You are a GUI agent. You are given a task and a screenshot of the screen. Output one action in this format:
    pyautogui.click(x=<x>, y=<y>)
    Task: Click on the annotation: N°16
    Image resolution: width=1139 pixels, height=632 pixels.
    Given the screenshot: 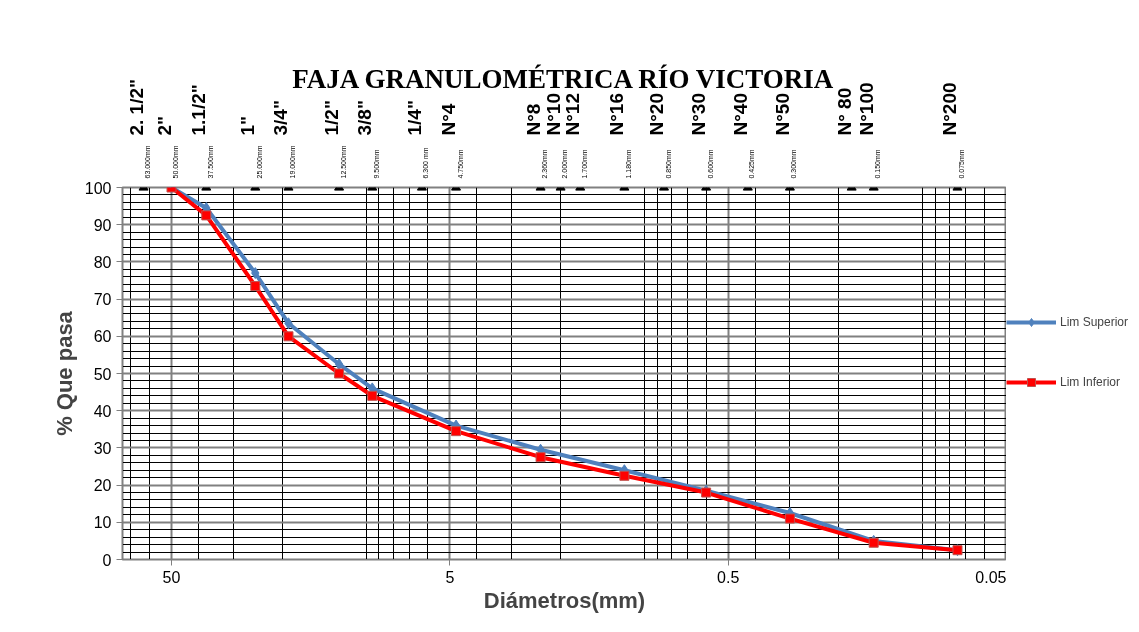 What is the action you would take?
    pyautogui.click(x=617, y=114)
    